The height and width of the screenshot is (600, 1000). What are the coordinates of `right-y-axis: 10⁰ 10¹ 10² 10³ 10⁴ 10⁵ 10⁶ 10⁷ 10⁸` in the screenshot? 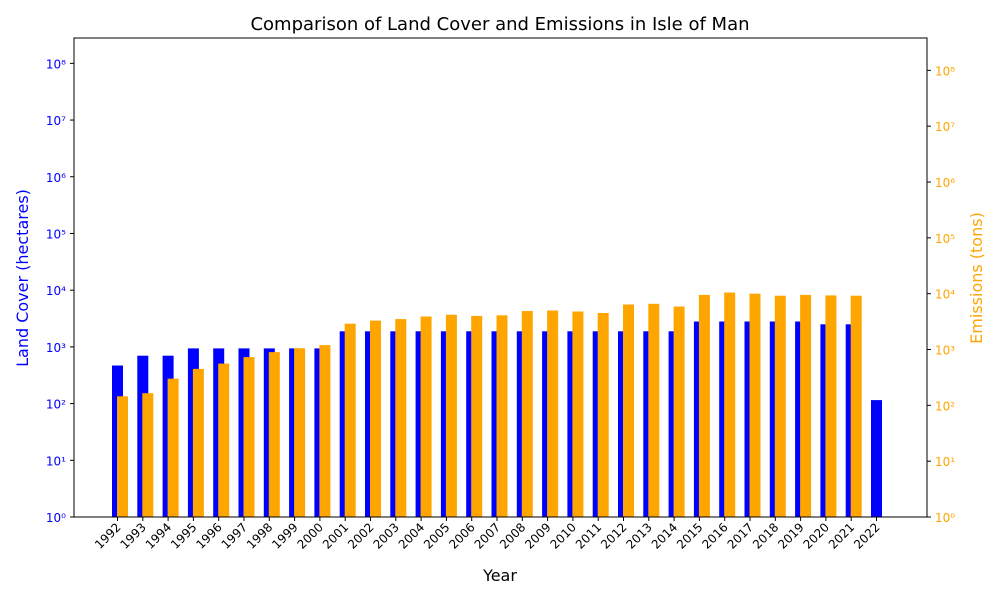 It's located at (941, 294).